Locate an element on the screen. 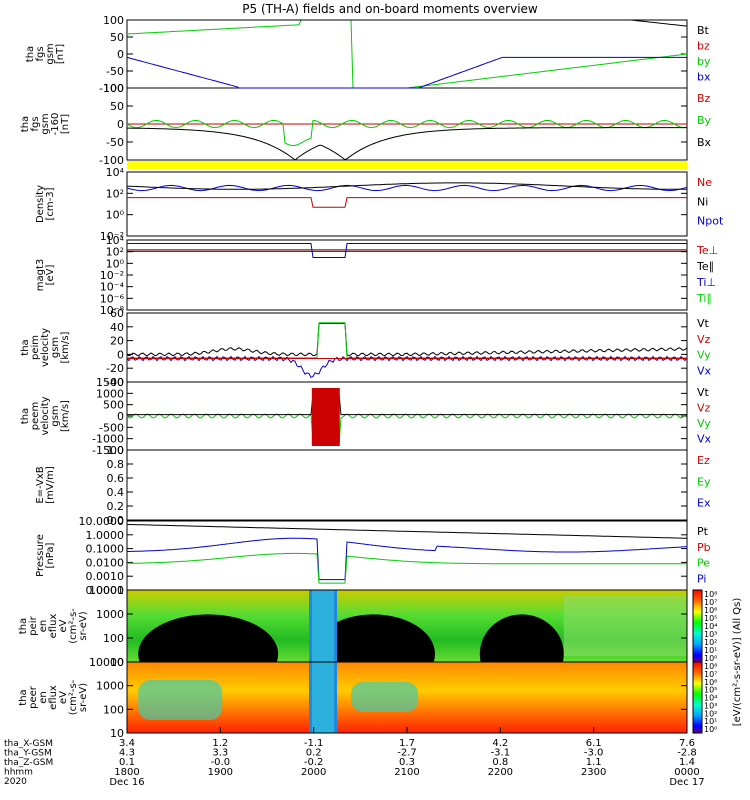 Image resolution: width=750 pixels, height=800 pixels. fgs-hp-by-trace is located at coordinates (407, 133).